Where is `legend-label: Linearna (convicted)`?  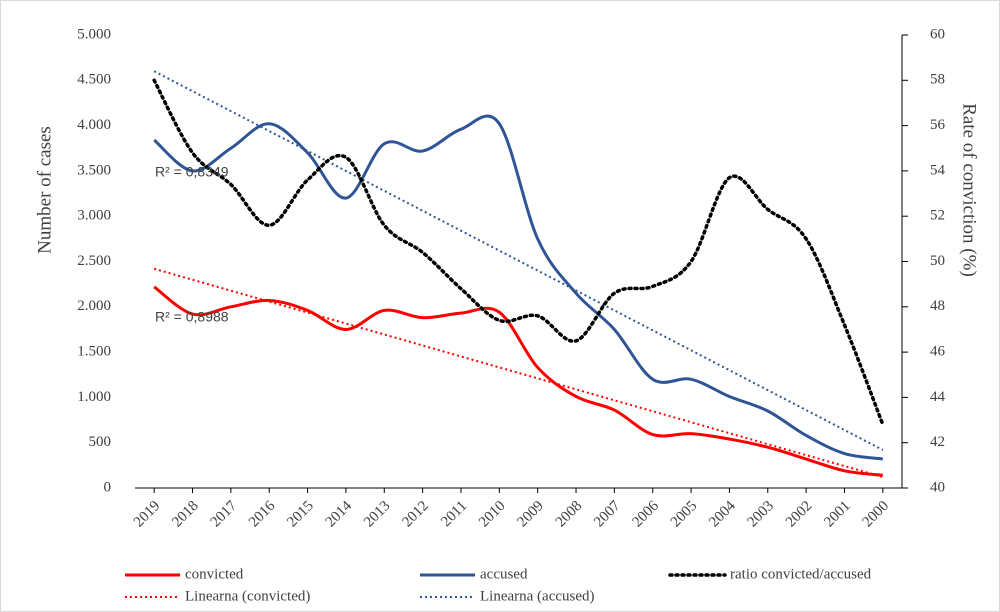 legend-label: Linearna (convicted) is located at coordinates (247, 596).